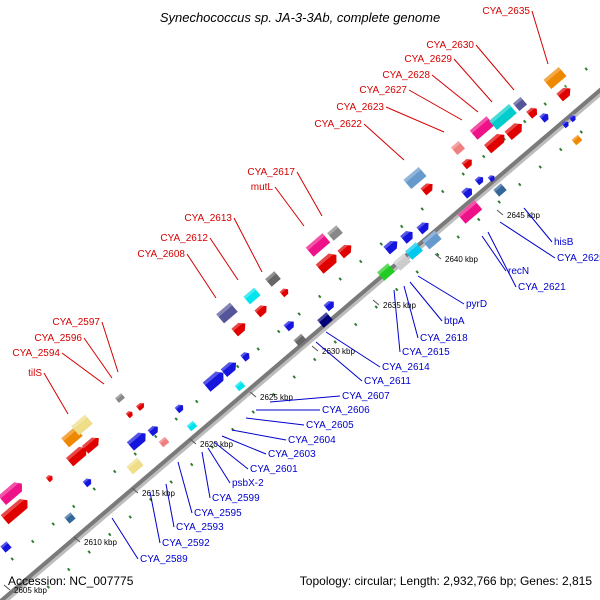  What do you see at coordinates (406, 367) in the screenshot?
I see `gene-label: CYA_2614` at bounding box center [406, 367].